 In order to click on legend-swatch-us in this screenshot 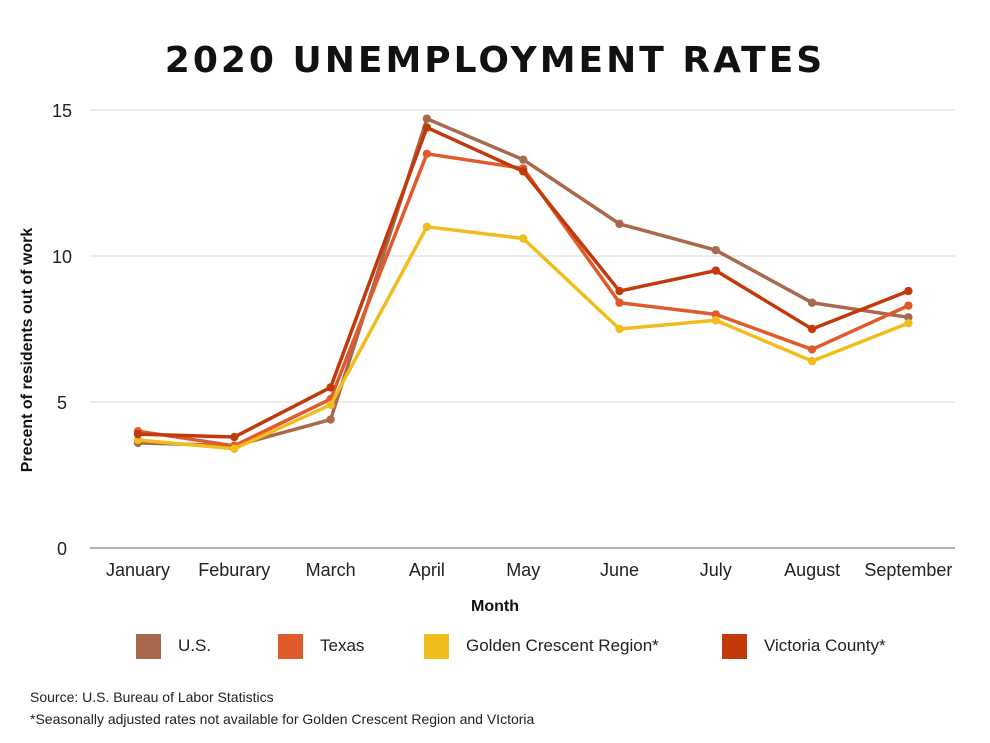, I will do `click(148, 646)`.